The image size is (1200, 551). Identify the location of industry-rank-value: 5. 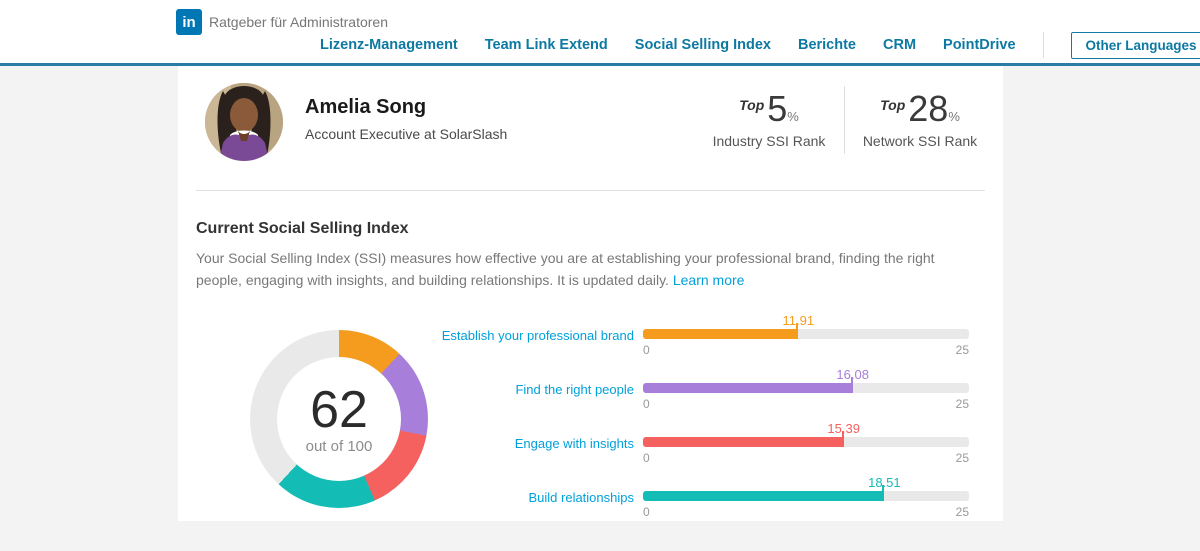
(777, 108).